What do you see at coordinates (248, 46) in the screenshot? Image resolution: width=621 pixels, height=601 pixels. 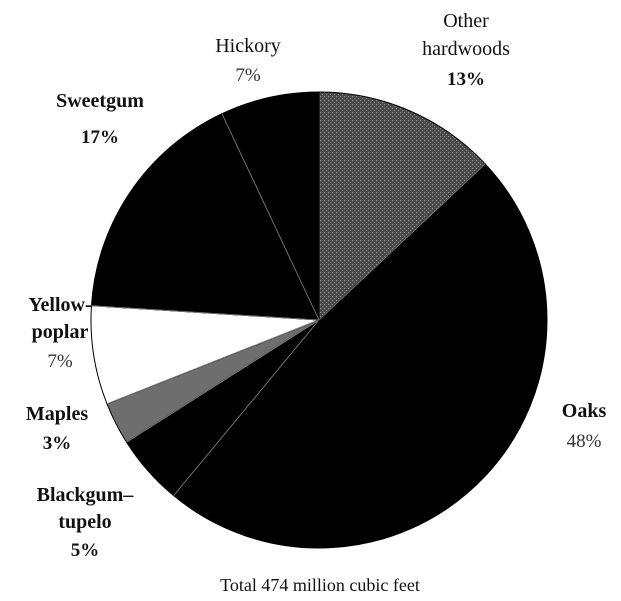 I see `slice-name-text: Hickory` at bounding box center [248, 46].